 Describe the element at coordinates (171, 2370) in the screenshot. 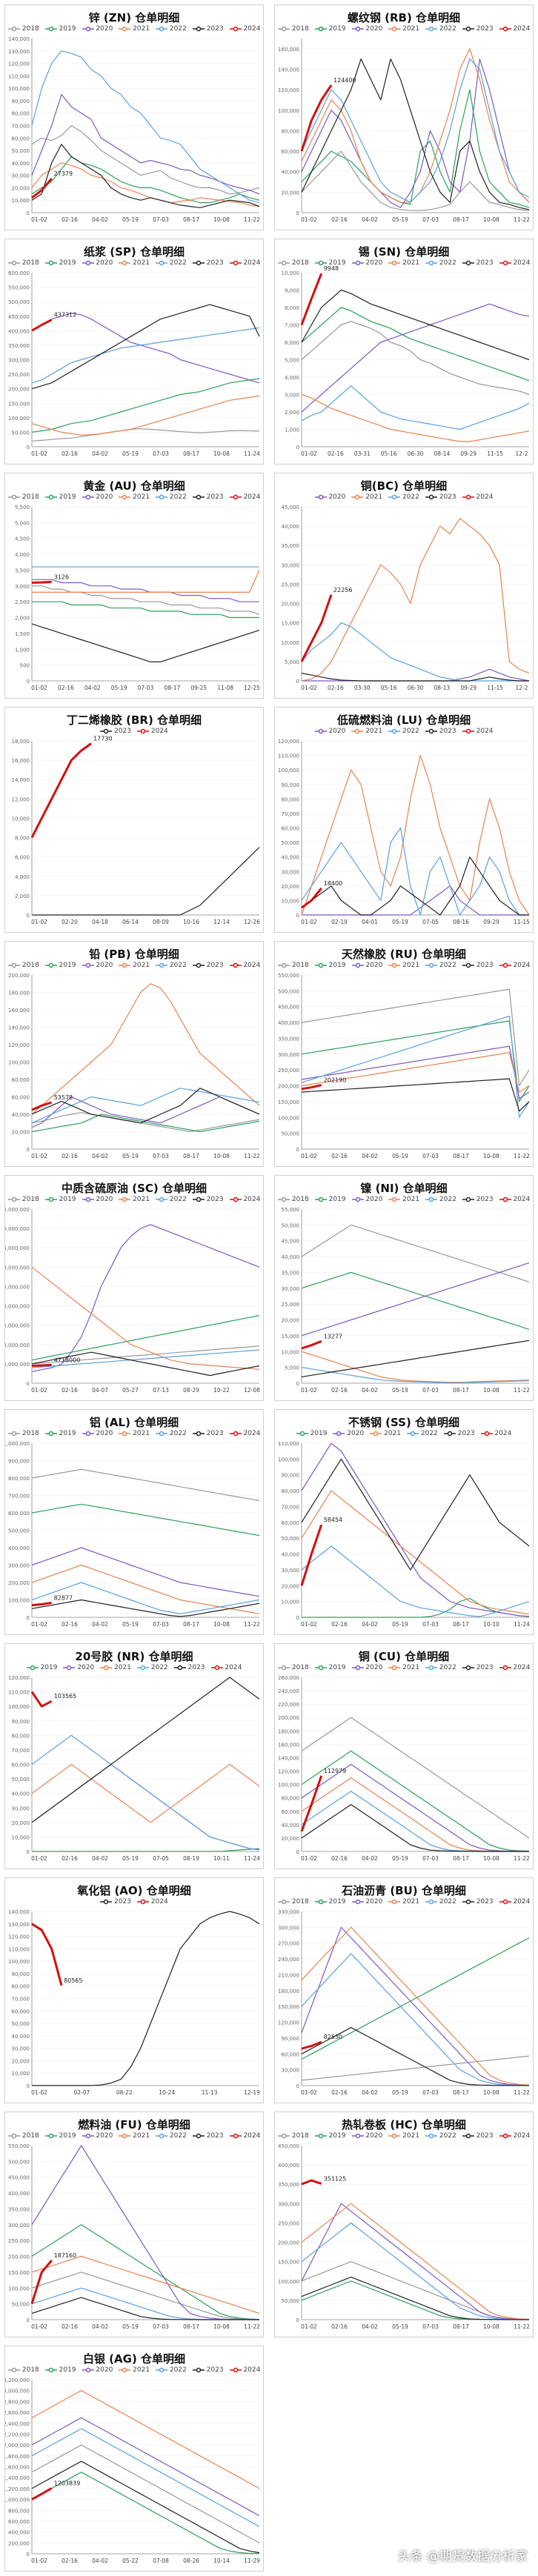

I see `legend-item: 2022` at that location.